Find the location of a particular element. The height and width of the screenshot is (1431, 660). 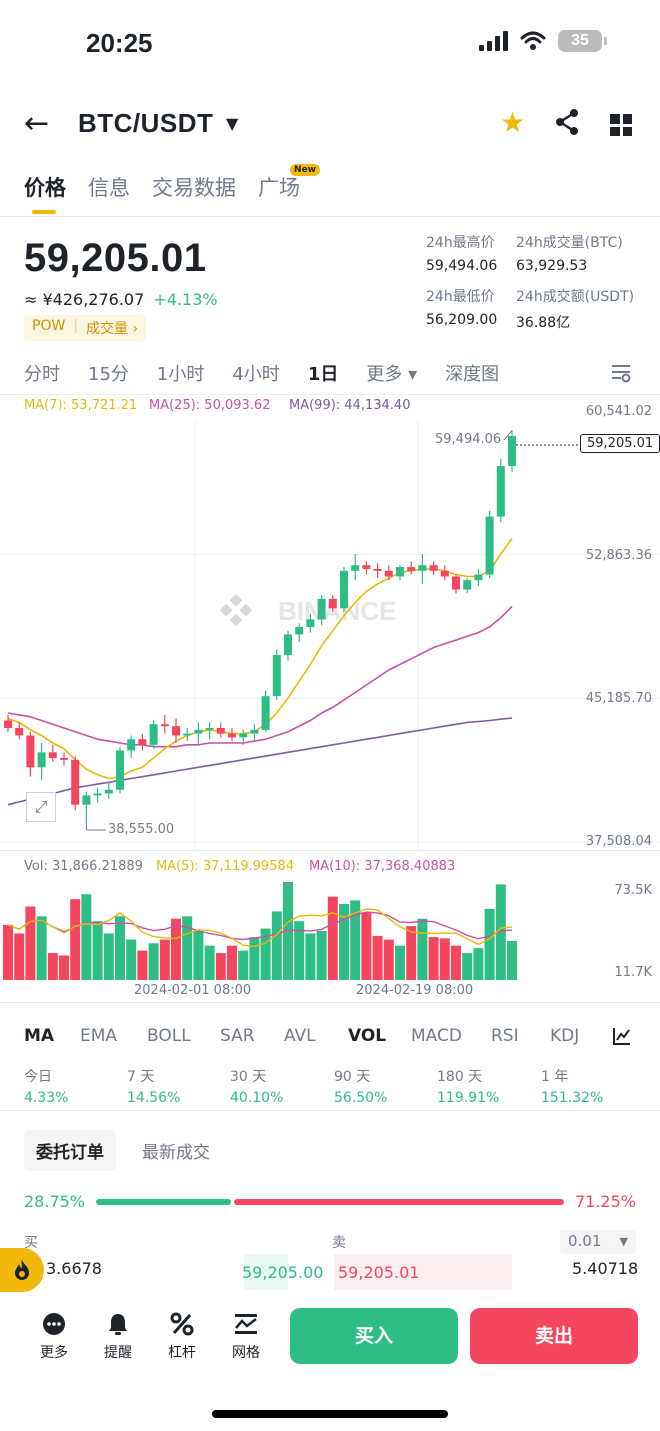

tab-recent-trades: 最新成交 is located at coordinates (176, 1153).